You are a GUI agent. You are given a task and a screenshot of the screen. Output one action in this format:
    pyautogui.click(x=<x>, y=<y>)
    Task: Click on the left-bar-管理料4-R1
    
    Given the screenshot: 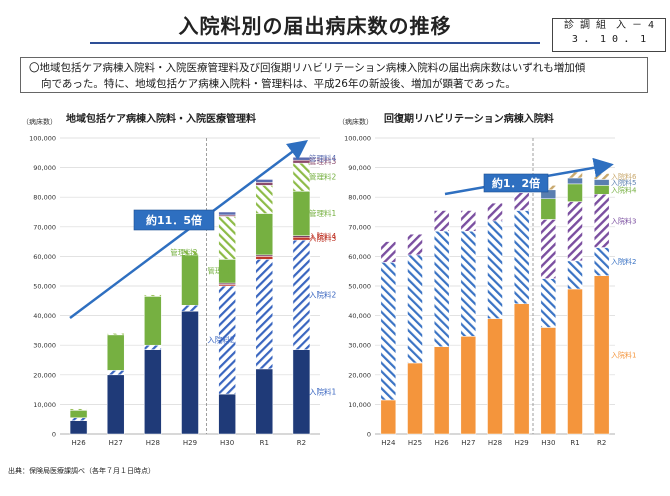 What is the action you would take?
    pyautogui.click(x=264, y=181)
    